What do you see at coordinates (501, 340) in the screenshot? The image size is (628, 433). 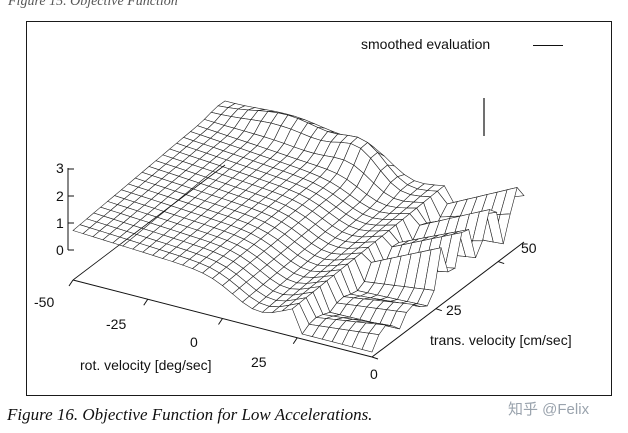 I see `y-axis-title: trans. velocity [cm/sec]` at bounding box center [501, 340].